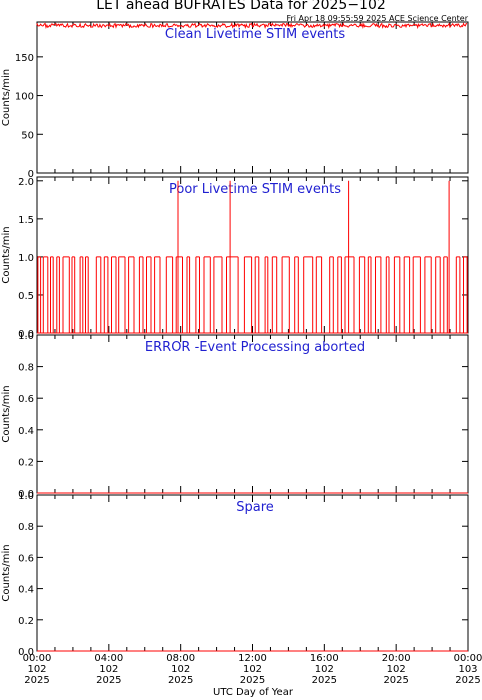 This screenshot has height=700, width=482. What do you see at coordinates (252, 658) in the screenshot?
I see `x-tick-time: 12:00` at bounding box center [252, 658].